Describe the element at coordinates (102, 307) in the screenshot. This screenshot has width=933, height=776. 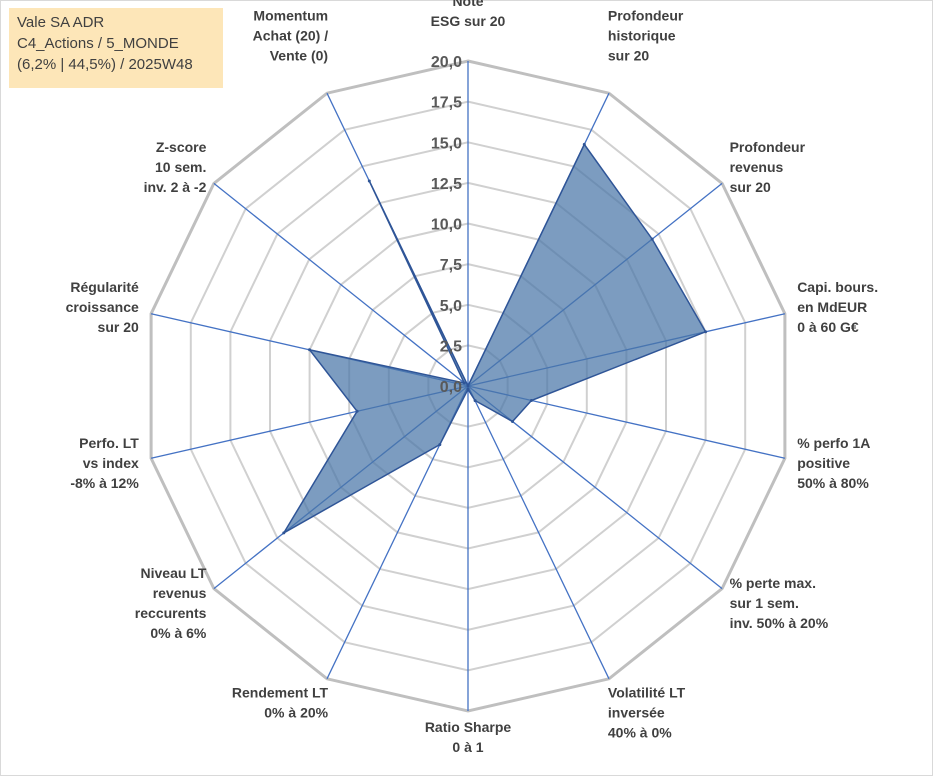
I see `axis-label: Régularité croissance sur 20` at that location.